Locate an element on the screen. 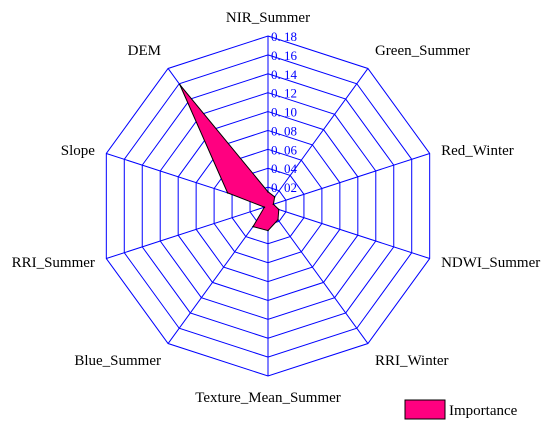 The height and width of the screenshot is (424, 550). data-point-green-summer is located at coordinates (274, 197).